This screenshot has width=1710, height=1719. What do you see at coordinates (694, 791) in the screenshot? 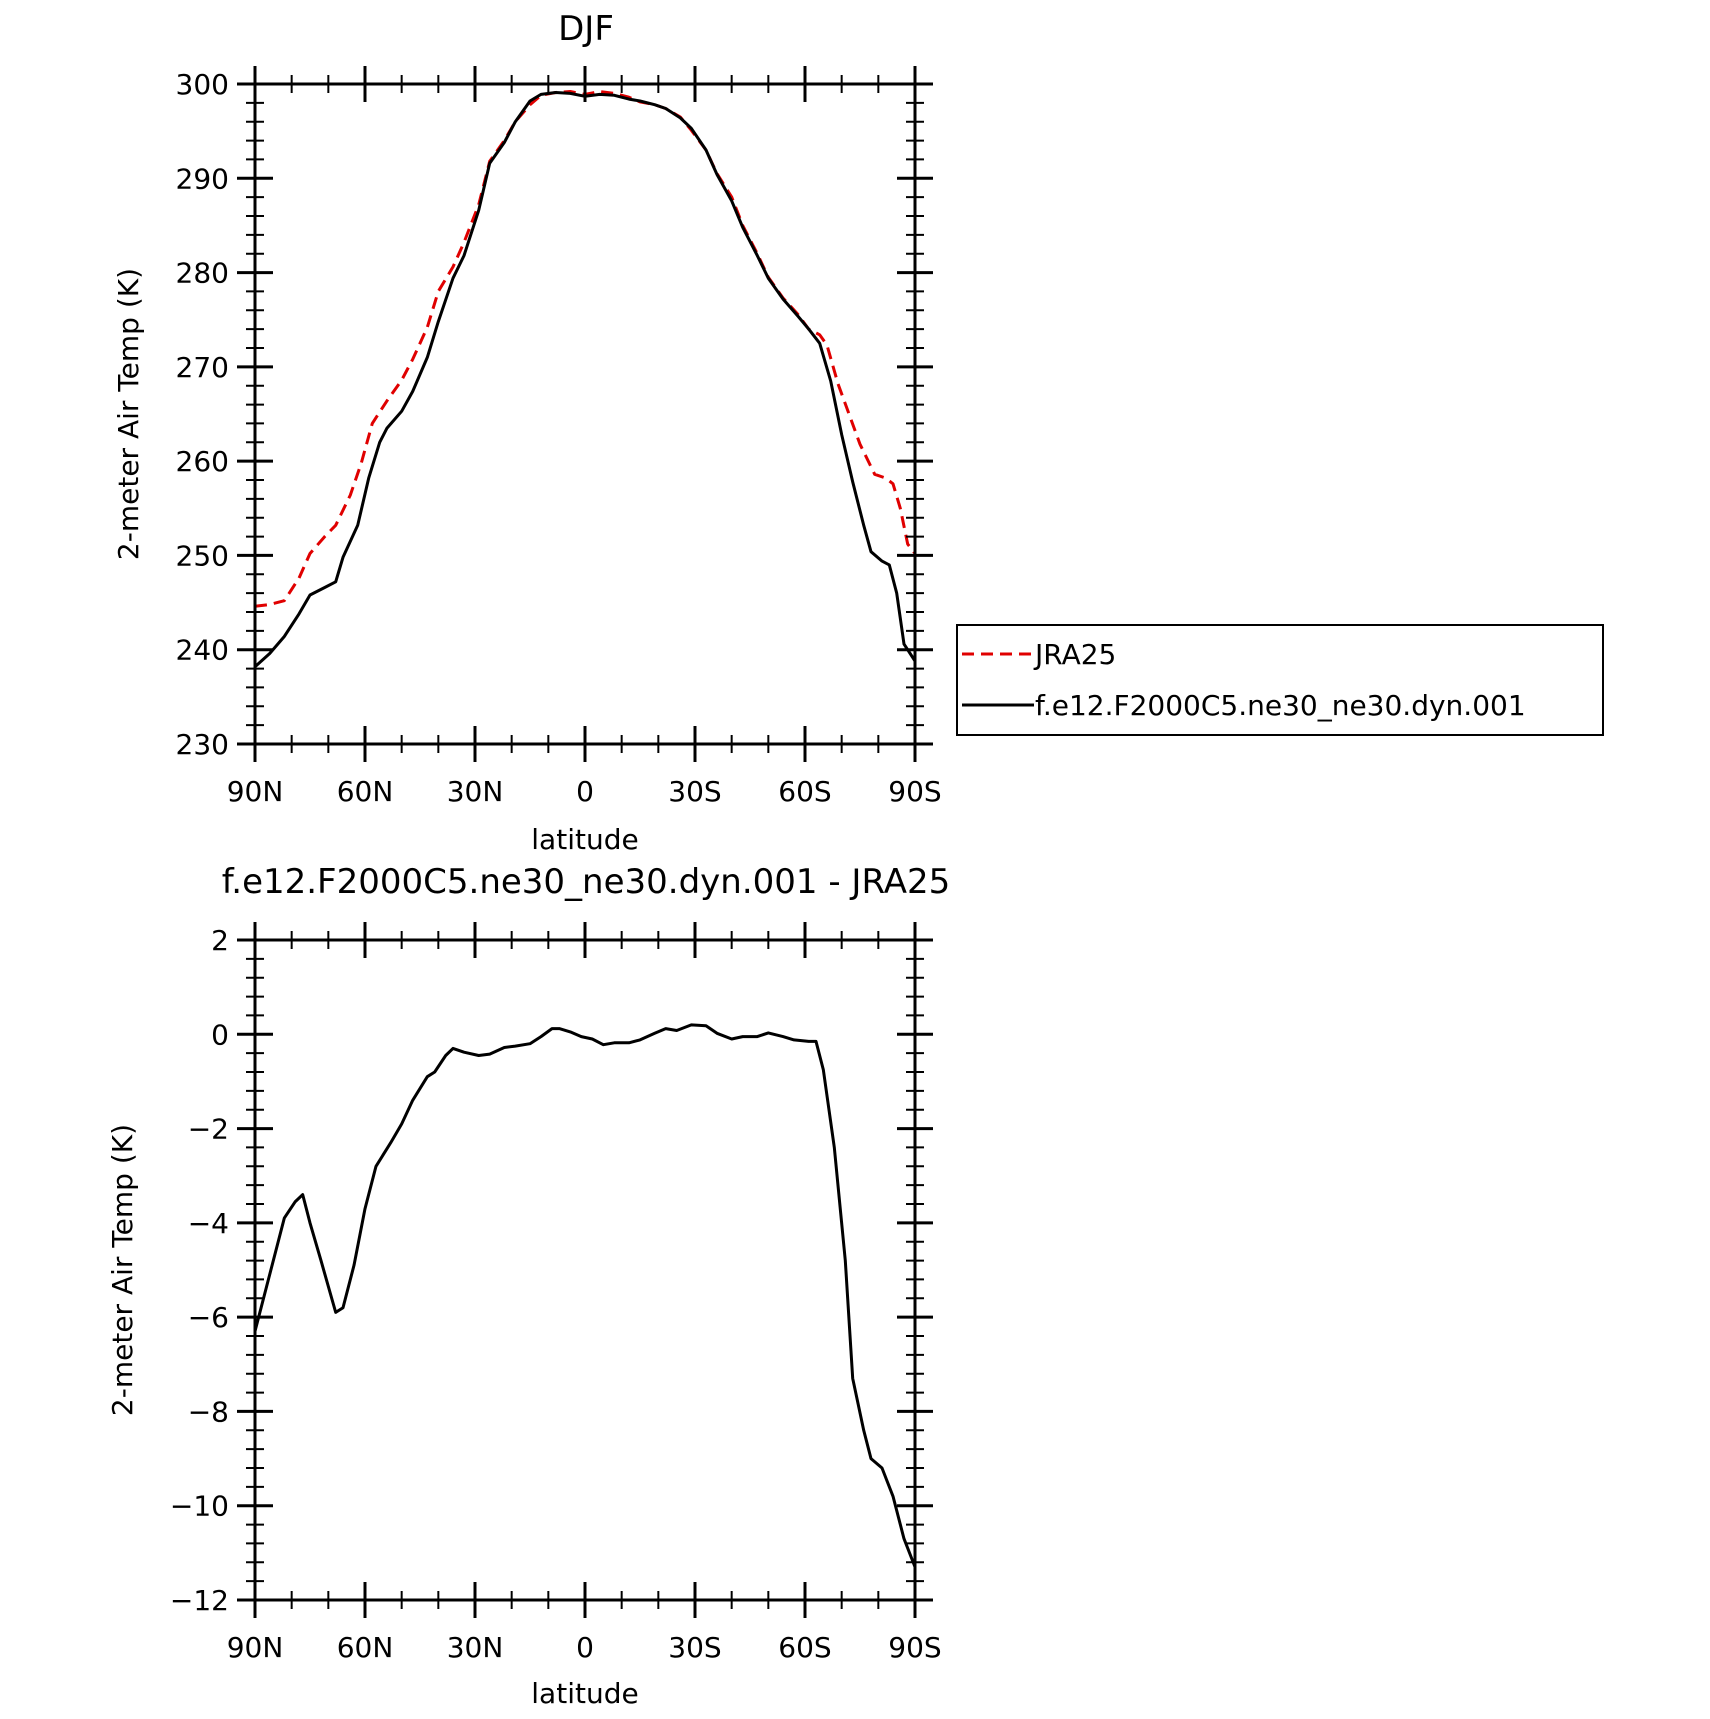
I see `top-x-tick-label: 30S` at bounding box center [694, 791].